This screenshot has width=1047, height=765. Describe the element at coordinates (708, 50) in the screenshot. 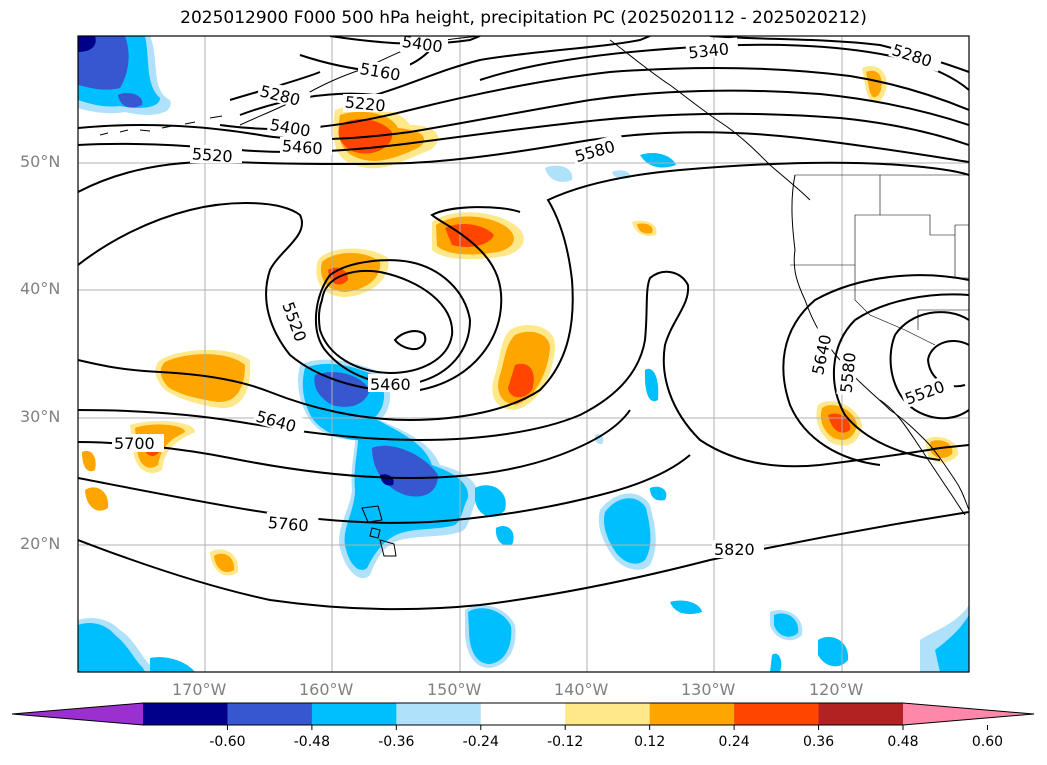

I see `contour-label: 5340` at that location.